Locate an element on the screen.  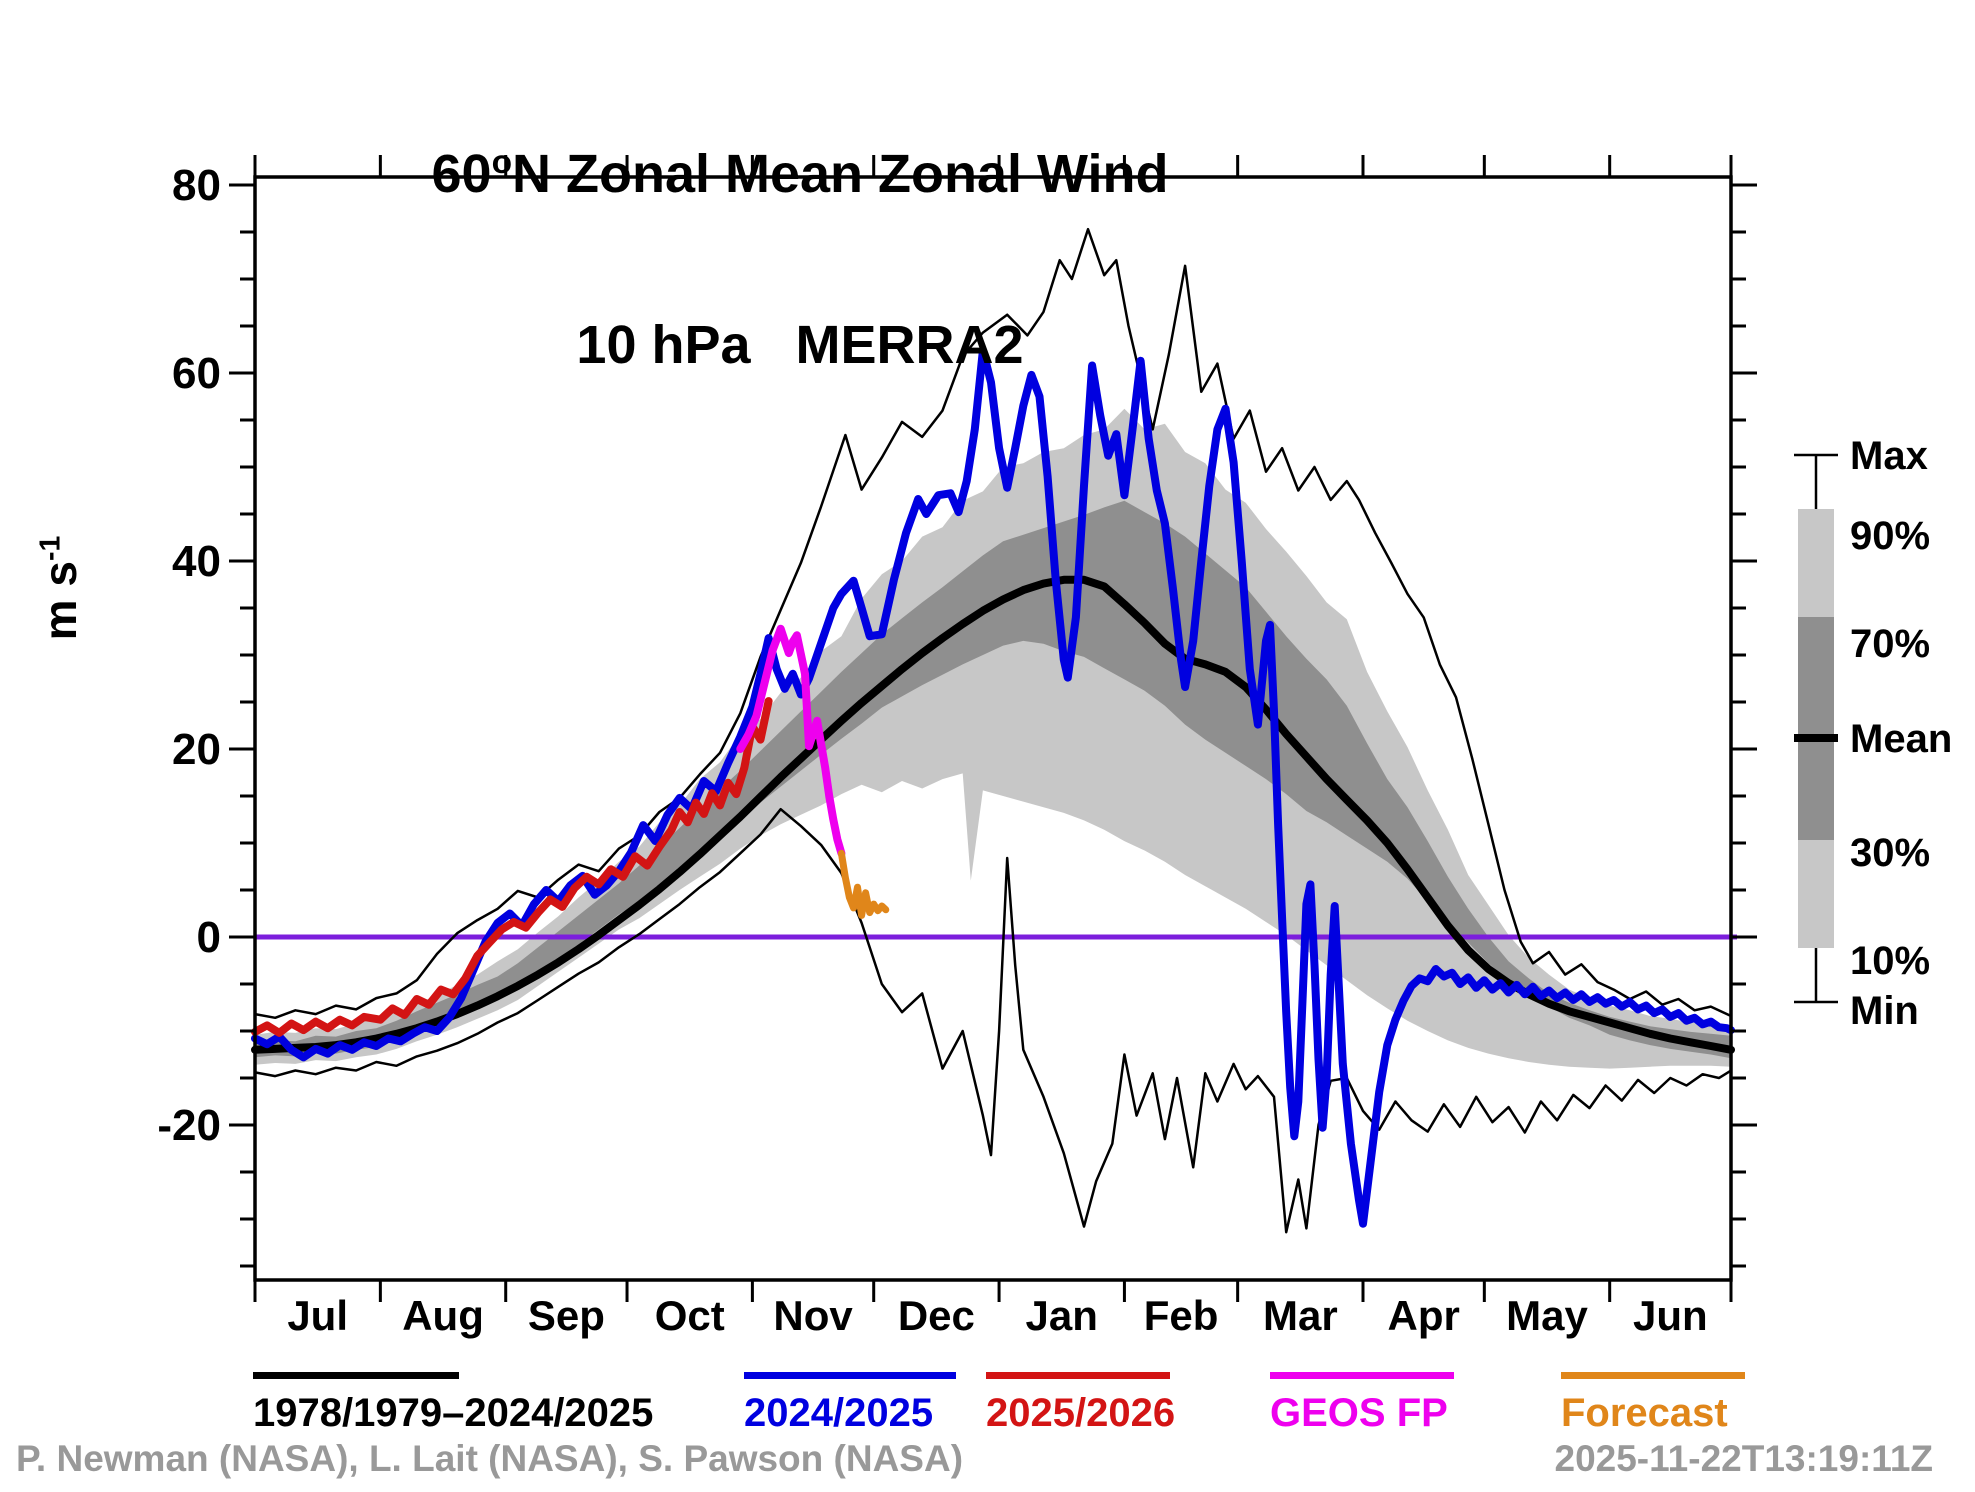
legend-swatch-climatology is located at coordinates (356, 1375).